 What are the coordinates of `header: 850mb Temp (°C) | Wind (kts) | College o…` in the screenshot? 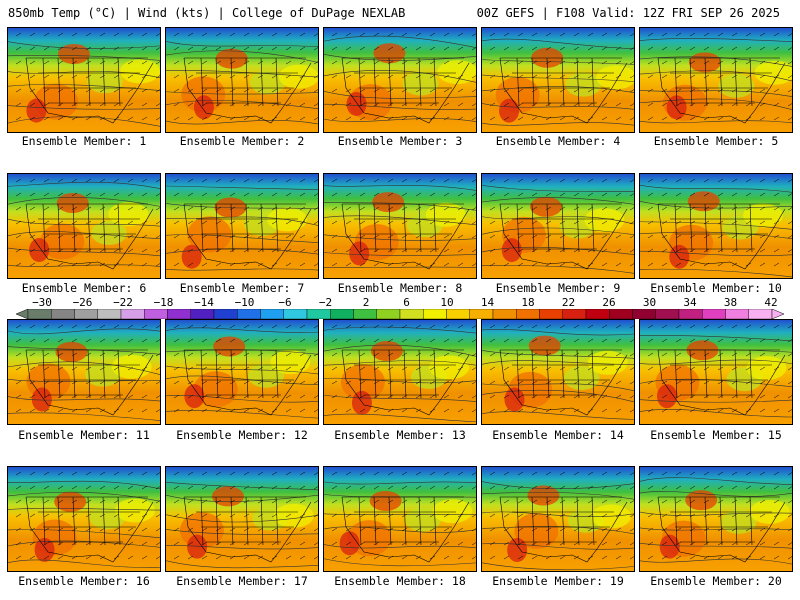 It's located at (400, 12).